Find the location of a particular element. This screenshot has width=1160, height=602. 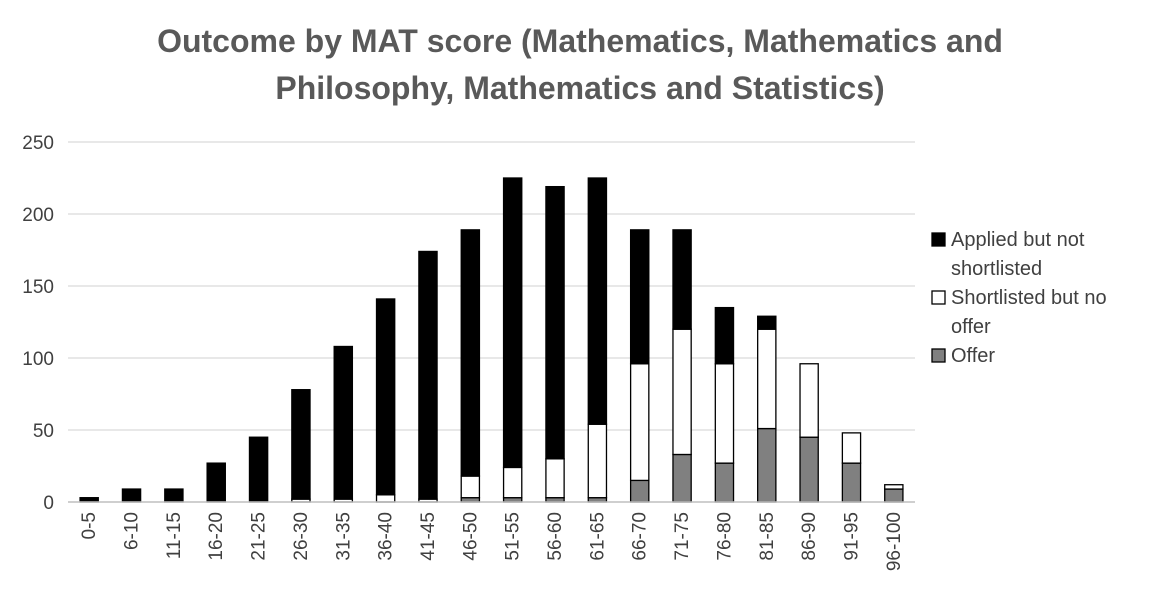

legend-label: shortlisted is located at coordinates (996, 269).